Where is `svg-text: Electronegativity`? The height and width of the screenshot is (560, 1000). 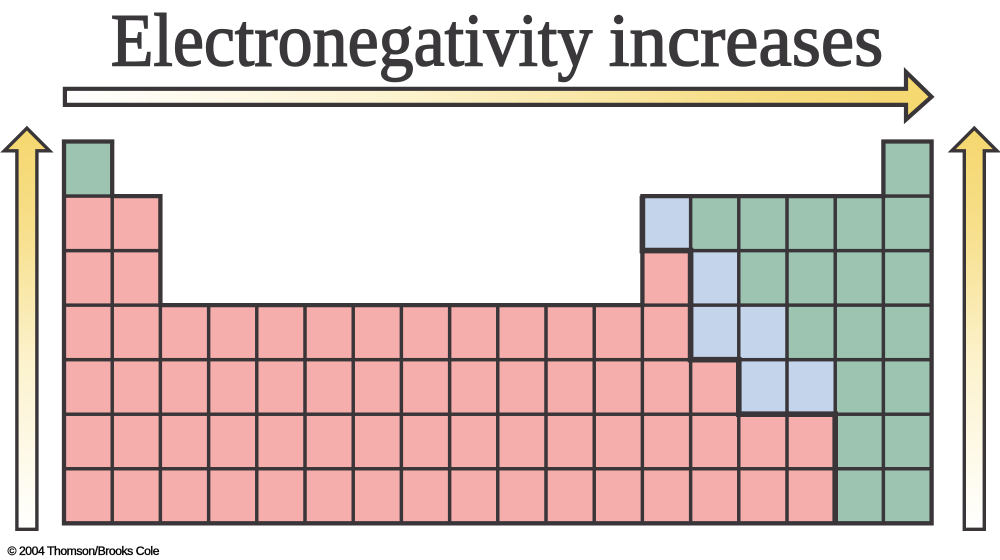 svg-text: Electronegativity is located at coordinates (352, 41).